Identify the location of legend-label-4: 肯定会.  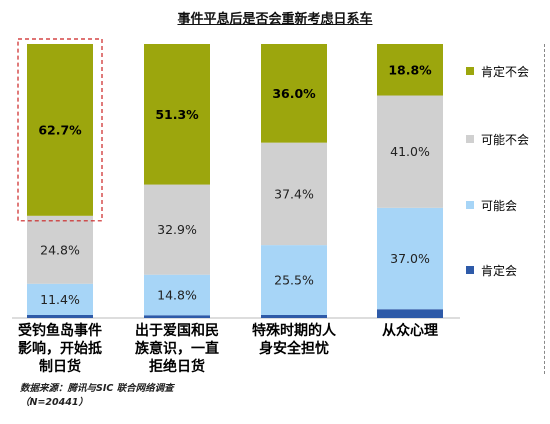
(499, 270).